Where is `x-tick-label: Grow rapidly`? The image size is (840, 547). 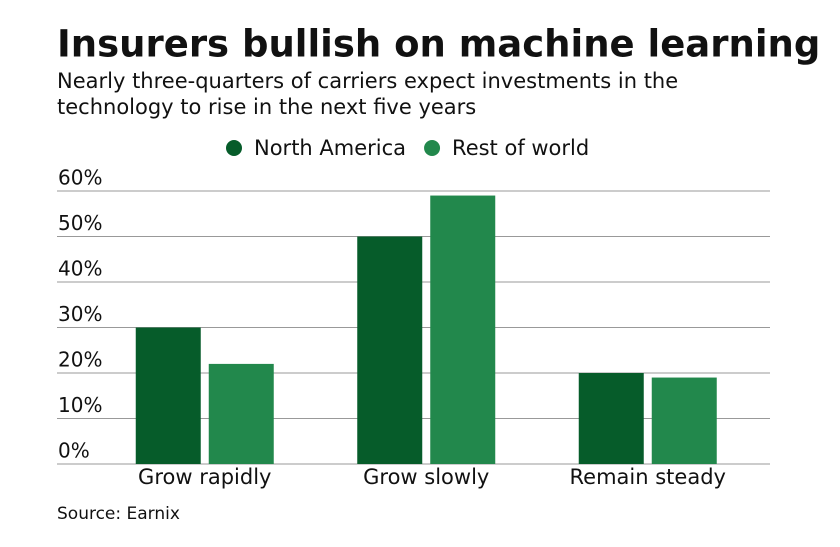
x-tick-label: Grow rapidly is located at coordinates (204, 477).